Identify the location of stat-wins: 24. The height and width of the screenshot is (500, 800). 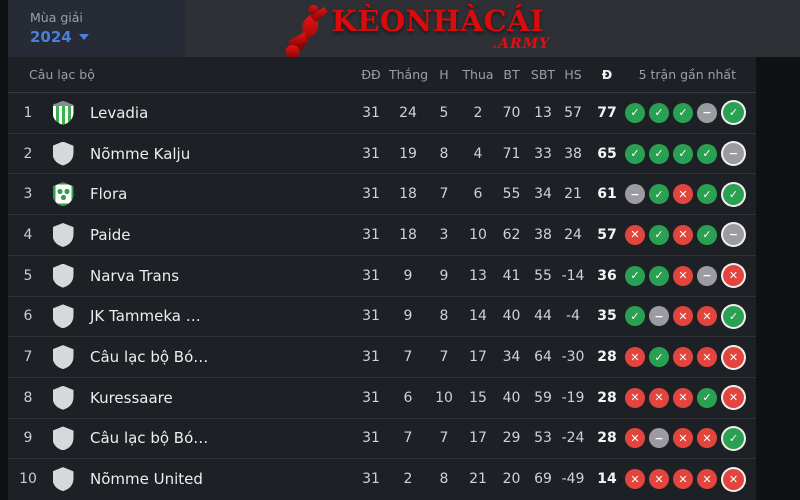
(408, 112).